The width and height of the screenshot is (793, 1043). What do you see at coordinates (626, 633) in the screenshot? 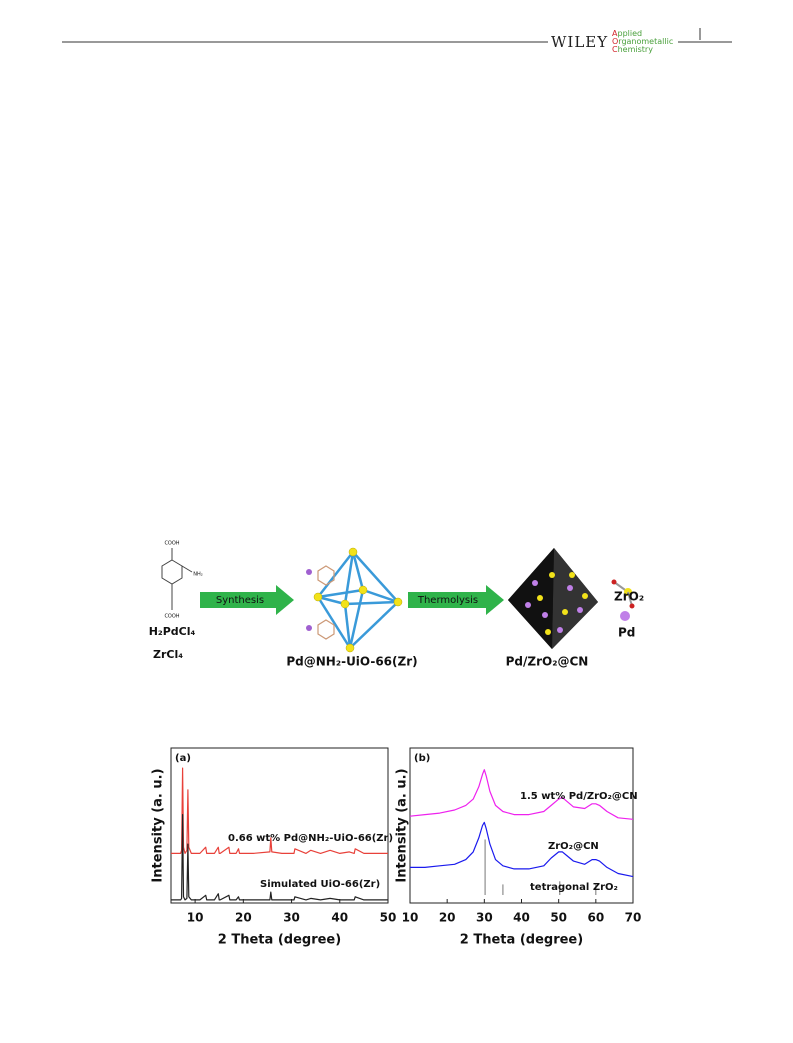
I see `legend-label: Pd` at bounding box center [626, 633].